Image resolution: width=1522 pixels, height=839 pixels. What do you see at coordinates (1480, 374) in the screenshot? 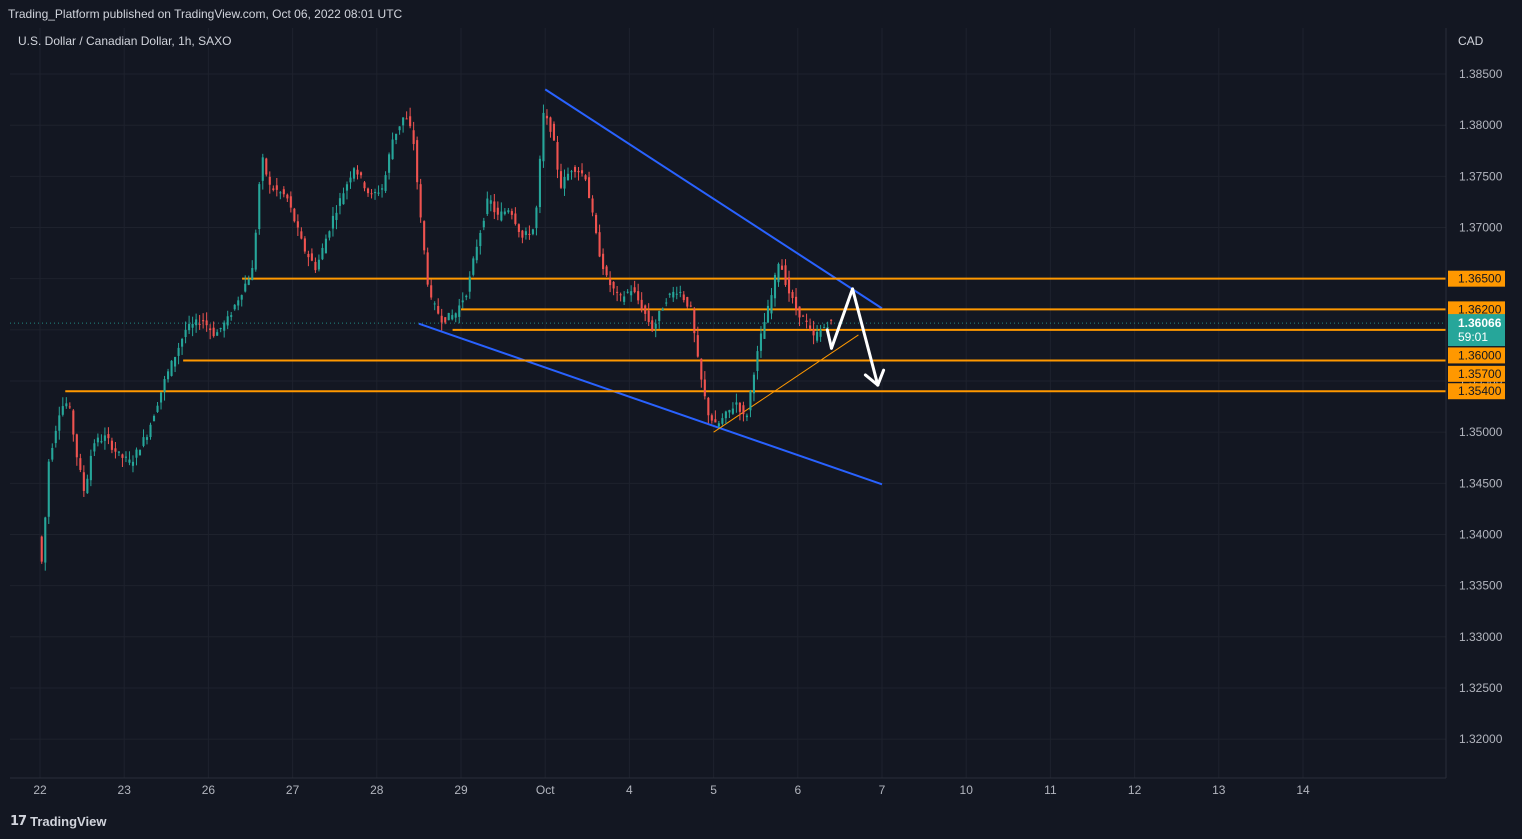
I see `level-tag-label: 1.35700` at bounding box center [1480, 374].